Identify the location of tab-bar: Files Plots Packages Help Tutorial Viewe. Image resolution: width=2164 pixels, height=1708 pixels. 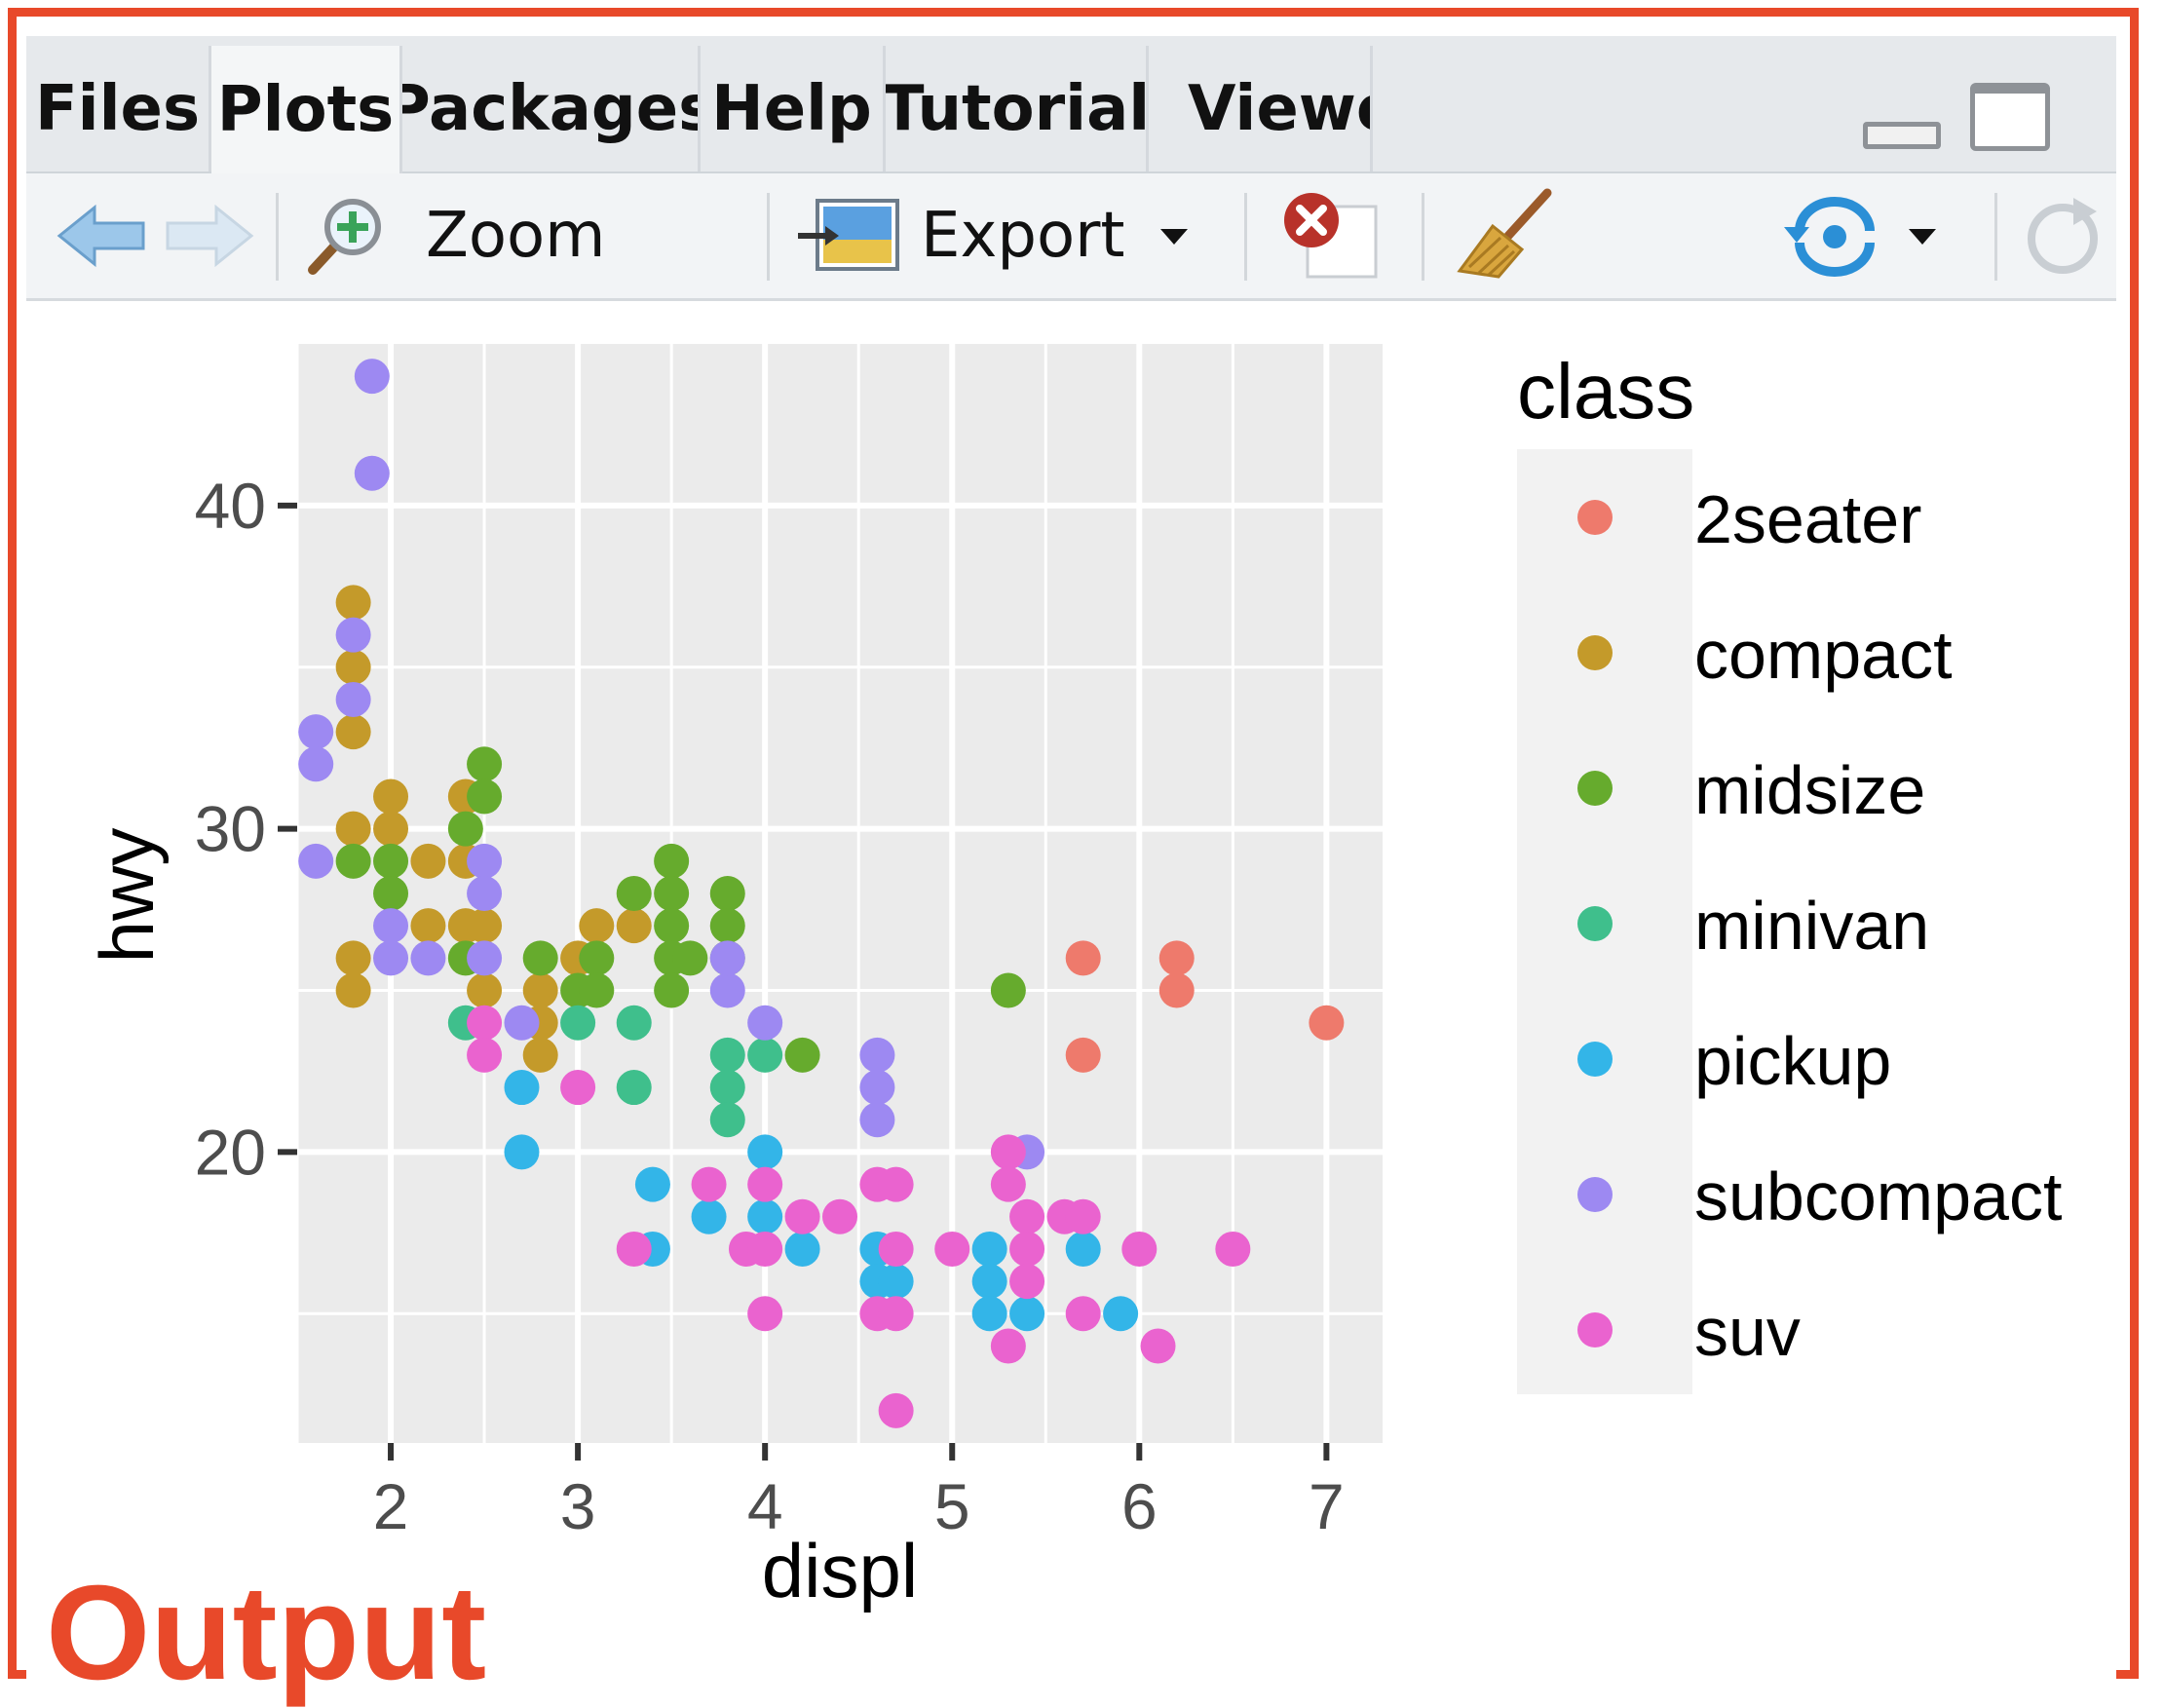
(1071, 104).